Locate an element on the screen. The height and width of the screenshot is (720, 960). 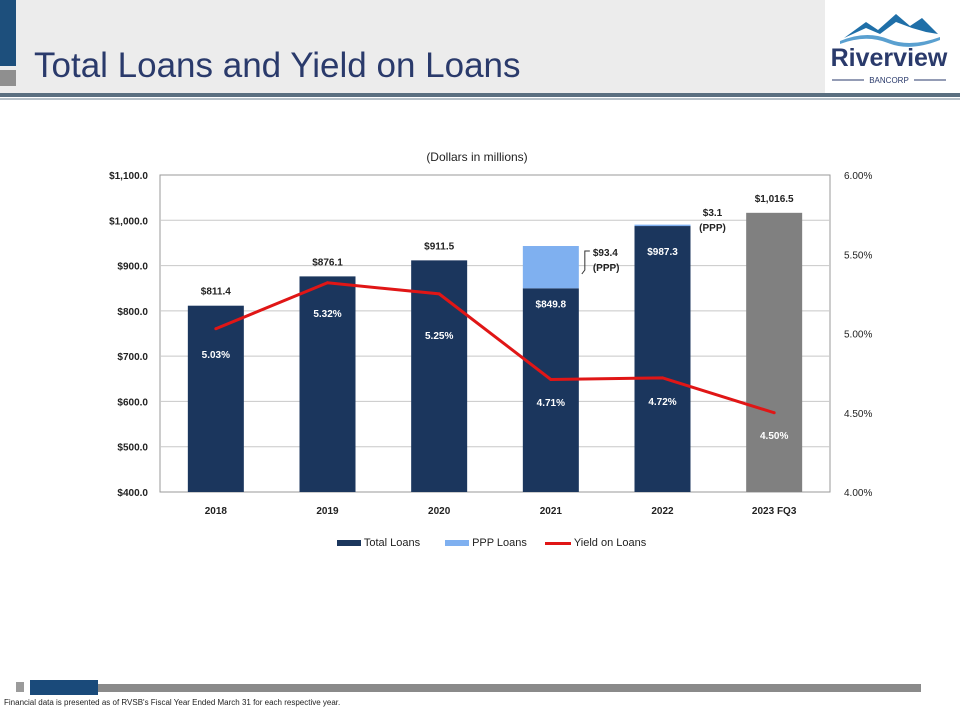
header-band is located at coordinates (412, 46).